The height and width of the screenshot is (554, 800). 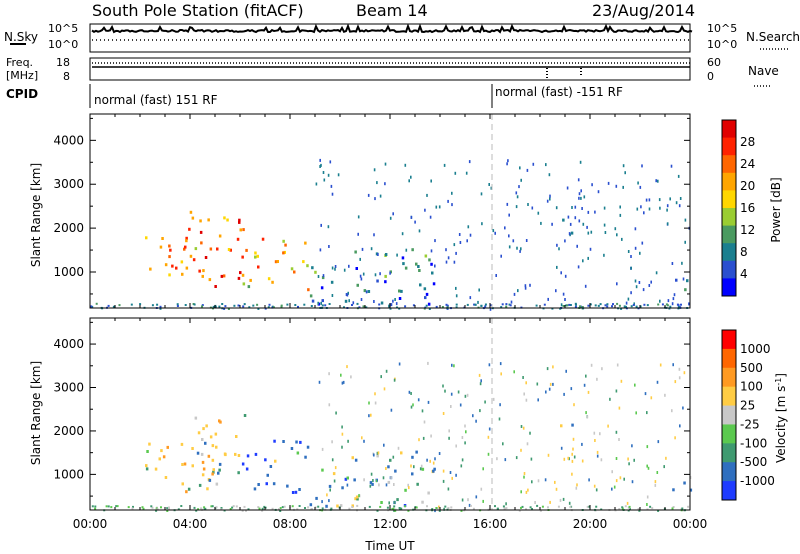 I want to click on freq-left-tick-bottom: 8, so click(x=66, y=76).